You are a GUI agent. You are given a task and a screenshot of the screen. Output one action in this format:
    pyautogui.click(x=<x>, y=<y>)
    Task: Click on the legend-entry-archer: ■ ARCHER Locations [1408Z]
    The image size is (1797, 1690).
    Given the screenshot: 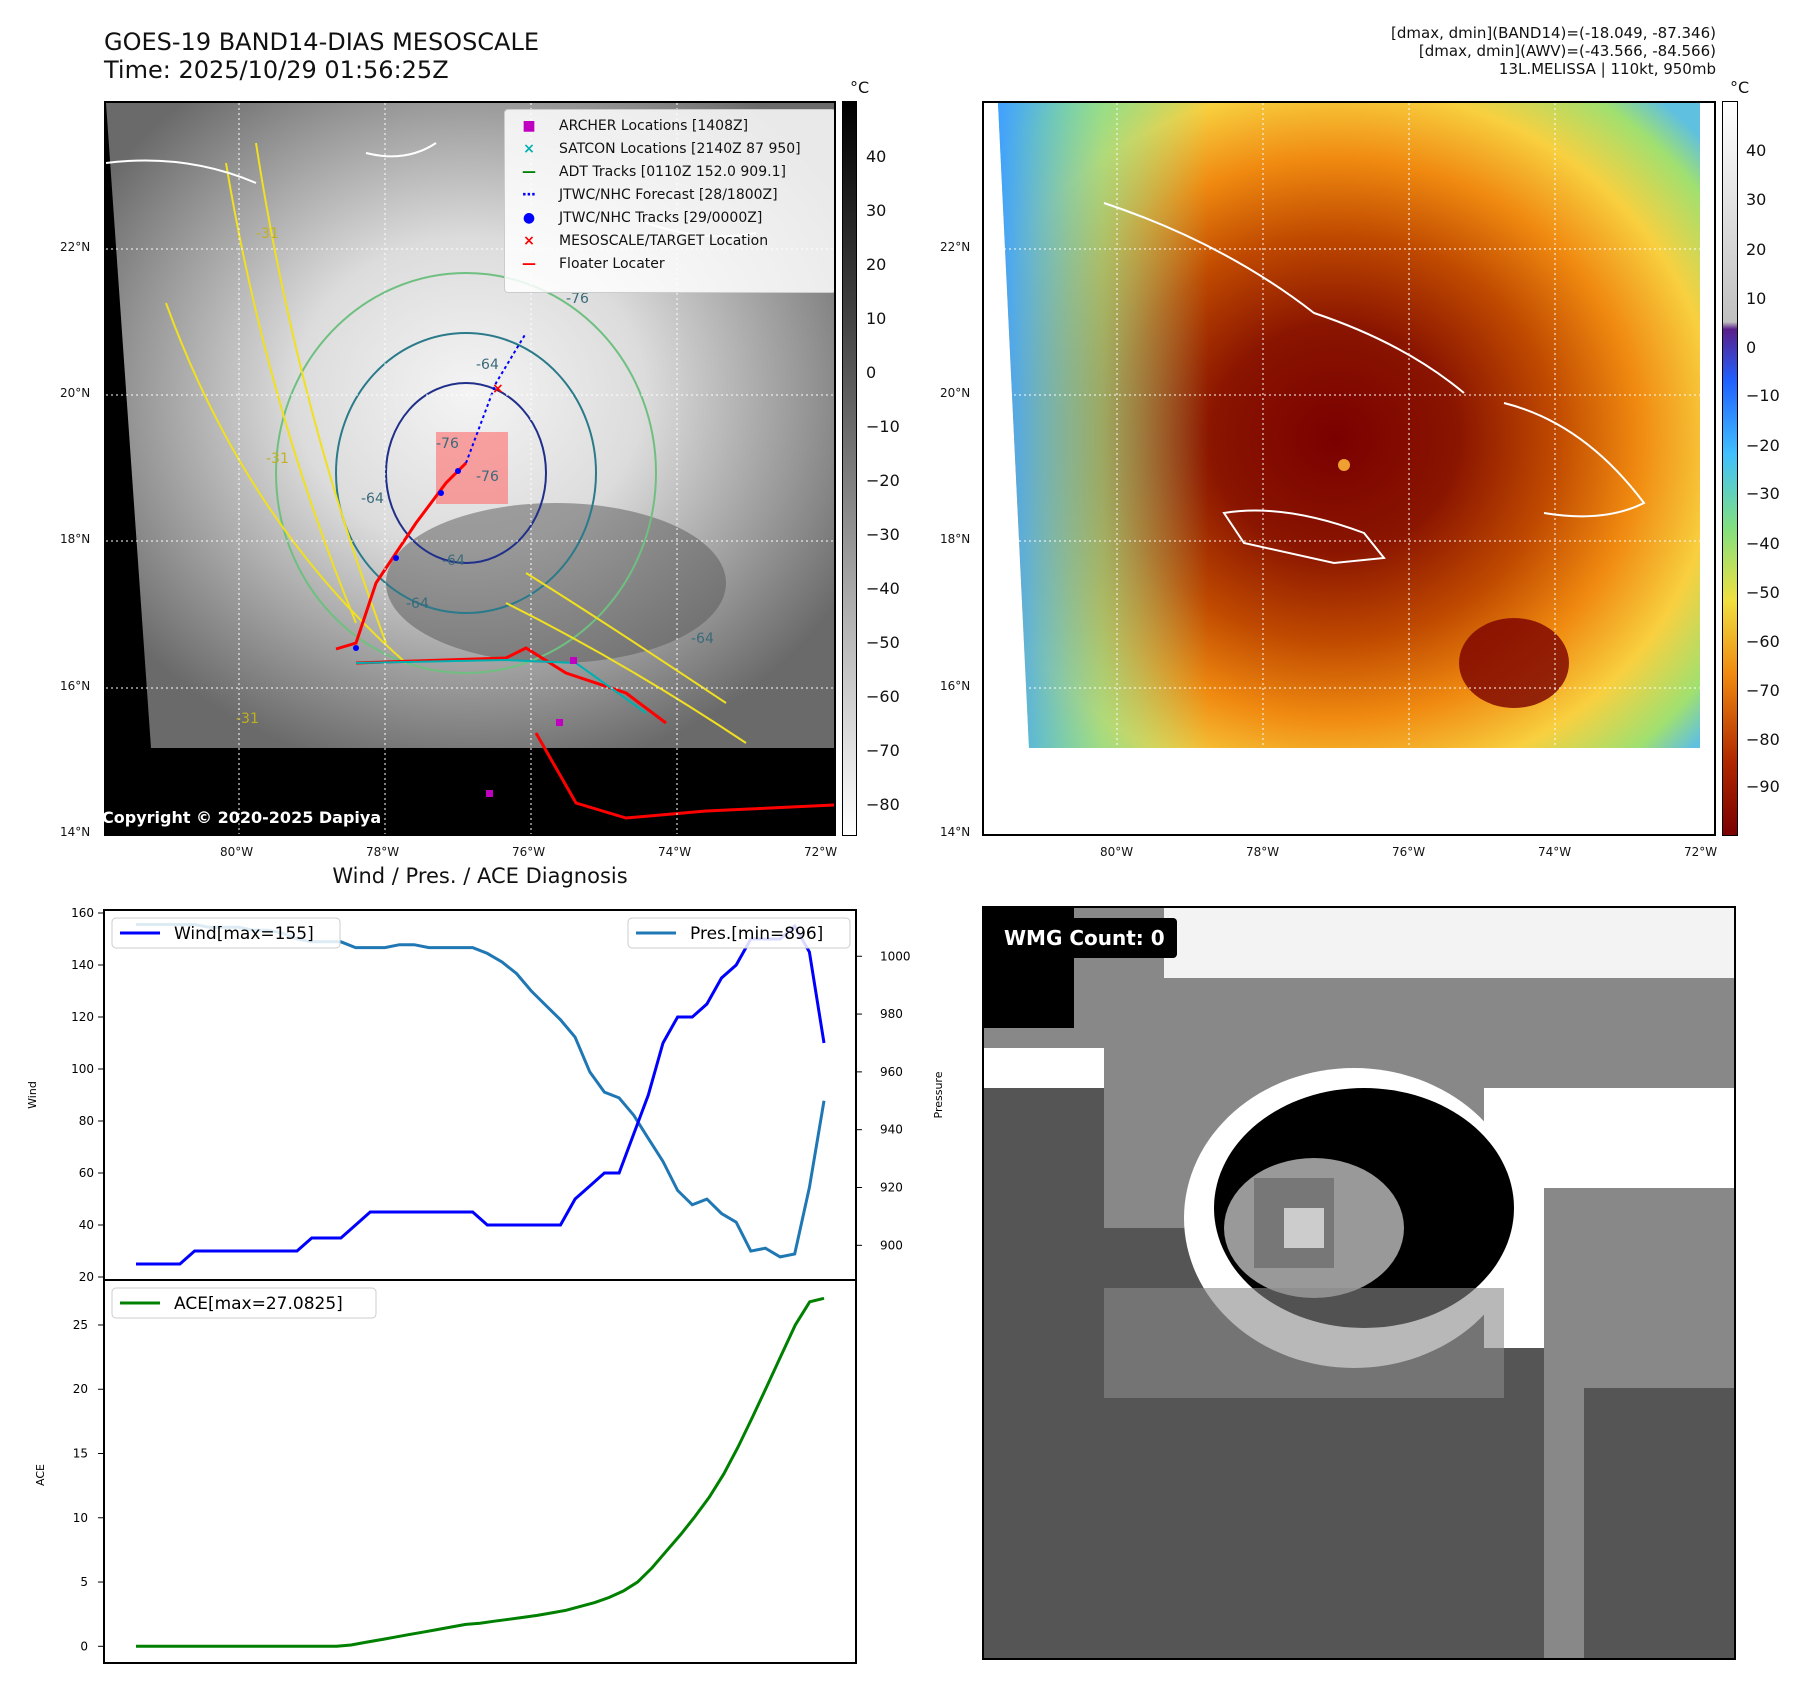 What is the action you would take?
    pyautogui.click(x=670, y=125)
    